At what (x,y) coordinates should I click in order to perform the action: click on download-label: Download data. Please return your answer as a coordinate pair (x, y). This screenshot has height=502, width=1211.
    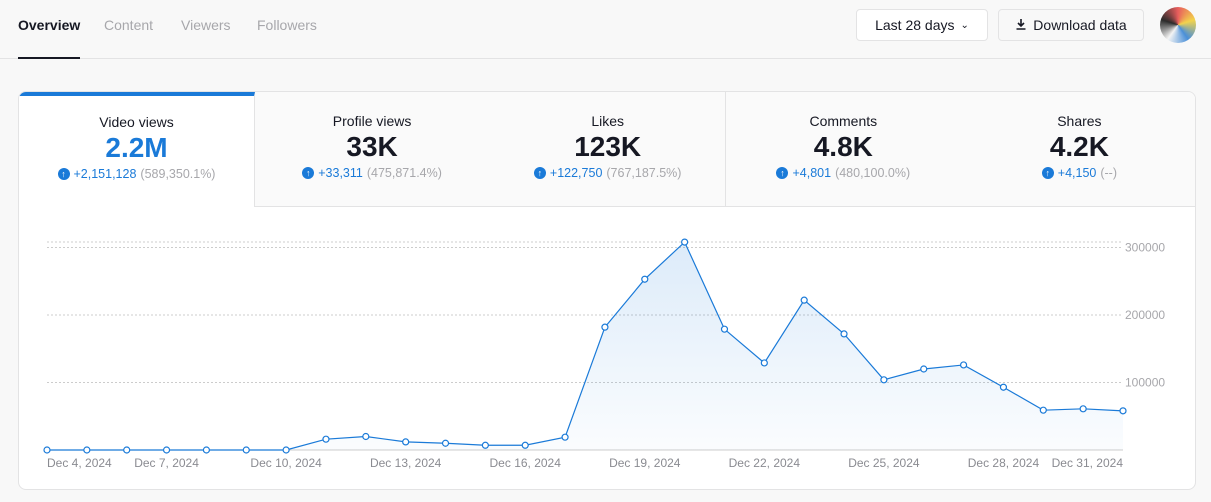
    Looking at the image, I should click on (1080, 25).